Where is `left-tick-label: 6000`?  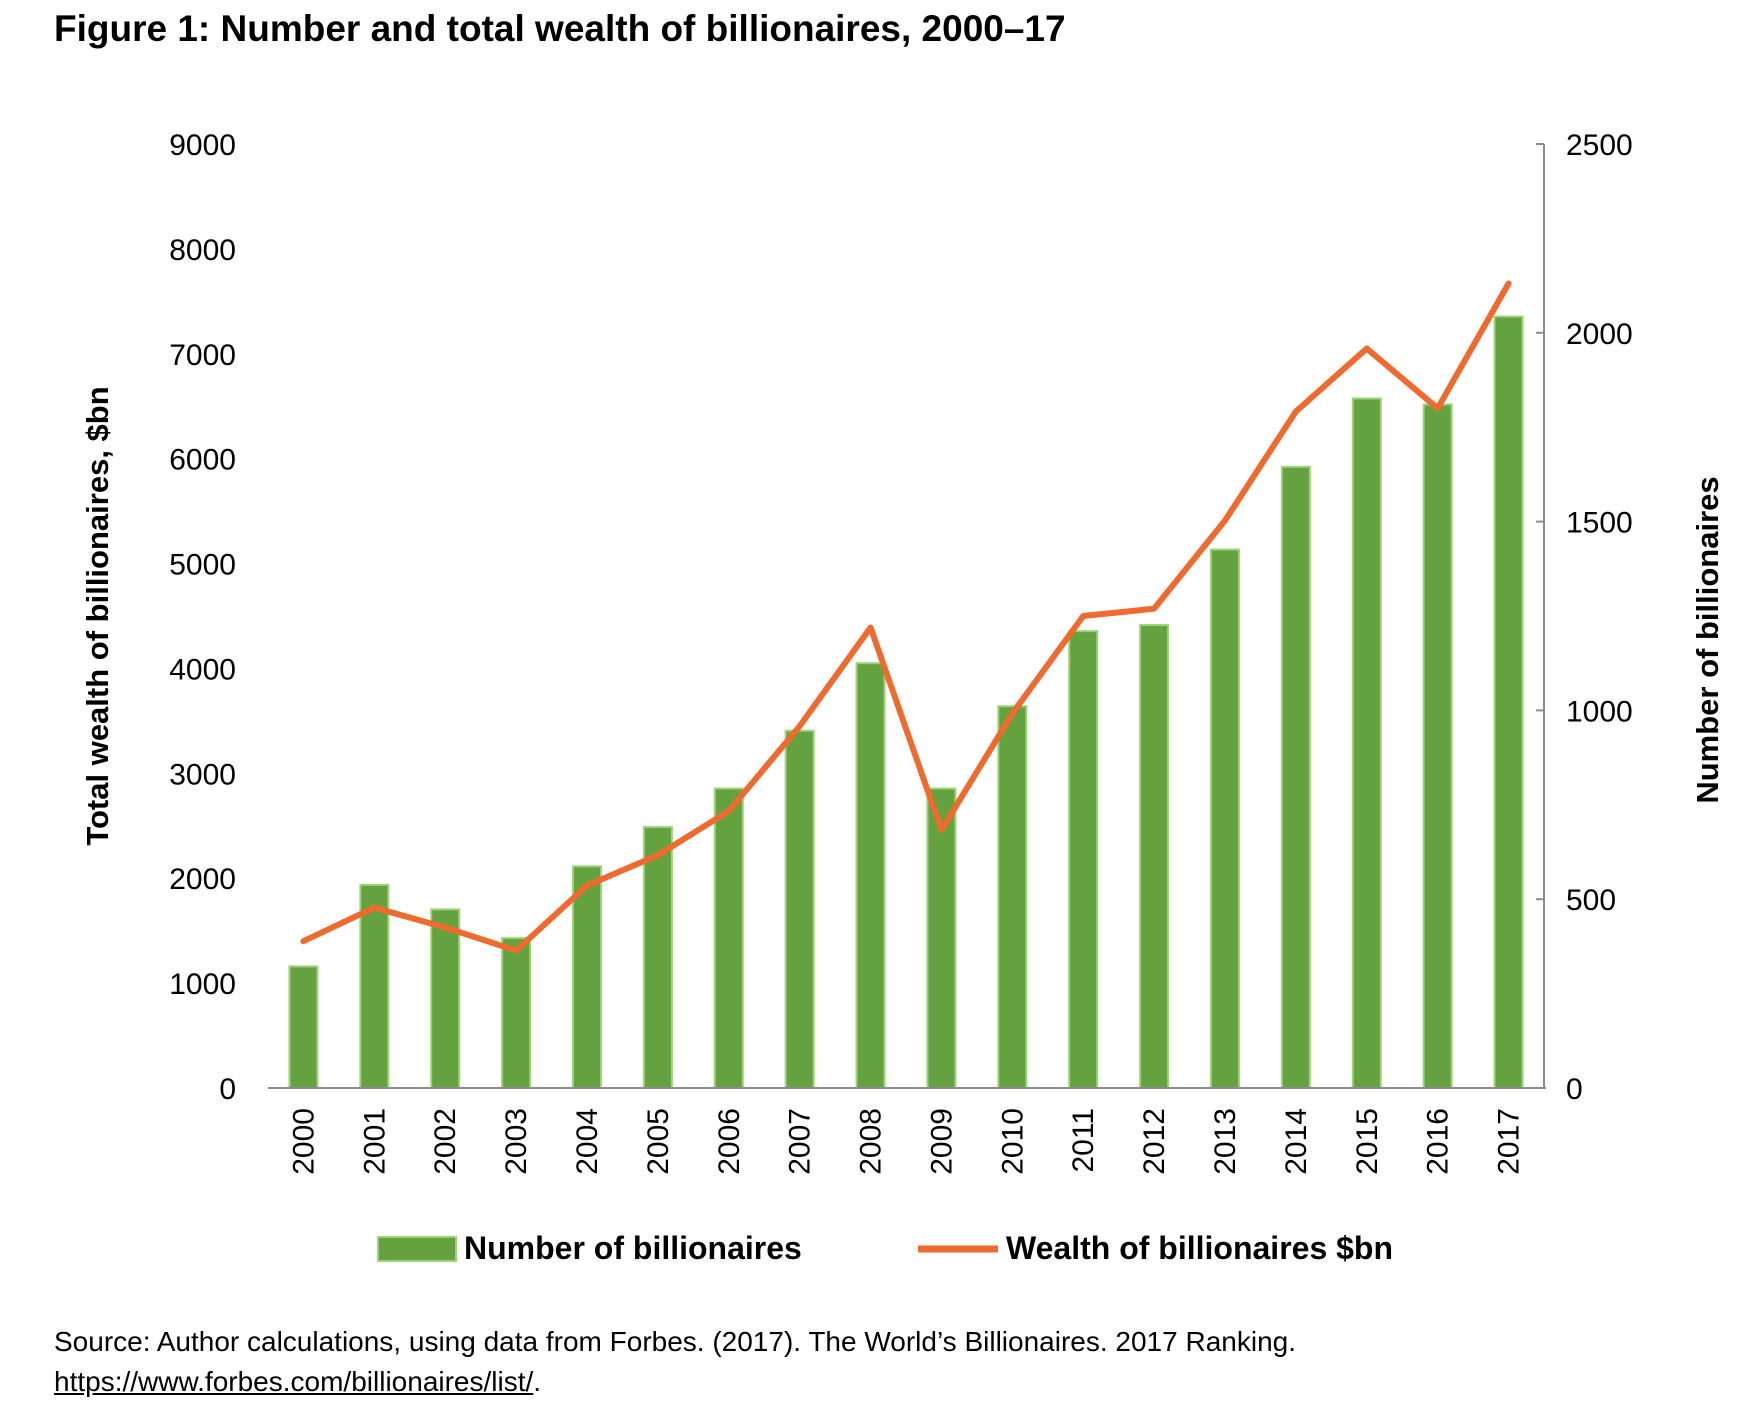 left-tick-label: 6000 is located at coordinates (202, 460).